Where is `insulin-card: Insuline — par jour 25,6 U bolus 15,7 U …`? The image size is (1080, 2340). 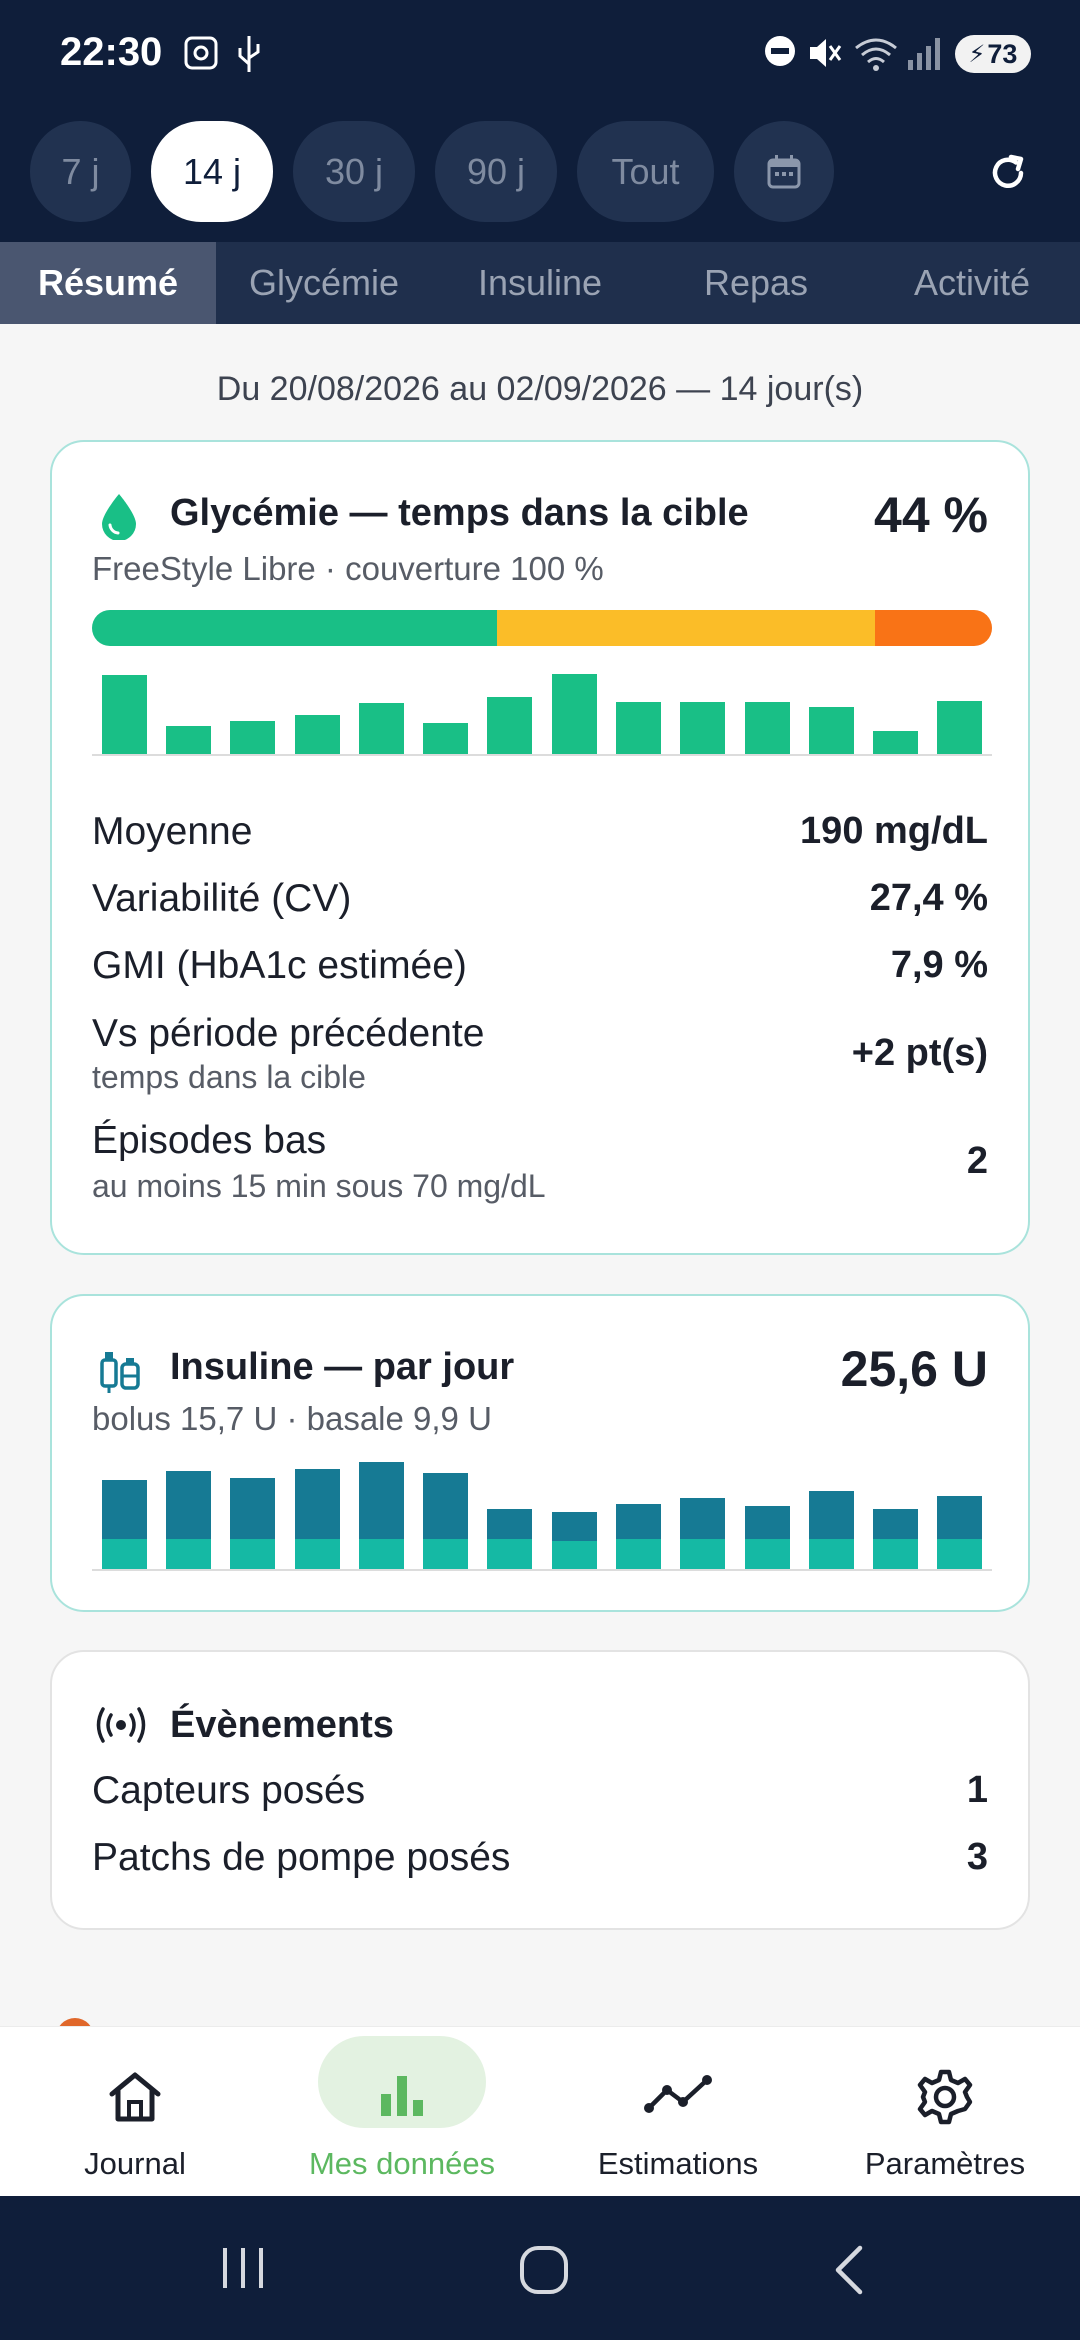
insulin-card: Insuline — par jour 25,6 U bolus 15,7 U … is located at coordinates (540, 1453).